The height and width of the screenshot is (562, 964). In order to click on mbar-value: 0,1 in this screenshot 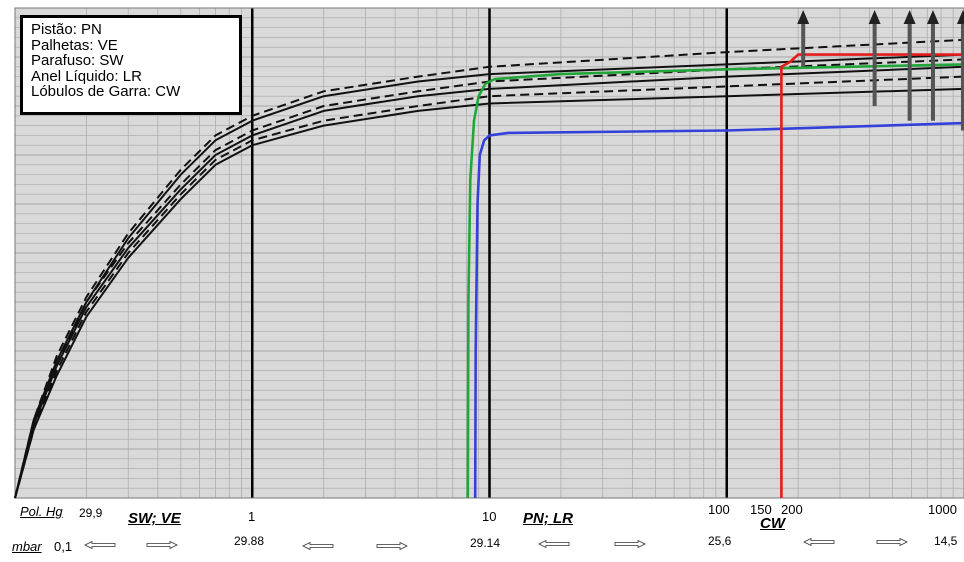, I will do `click(63, 546)`.